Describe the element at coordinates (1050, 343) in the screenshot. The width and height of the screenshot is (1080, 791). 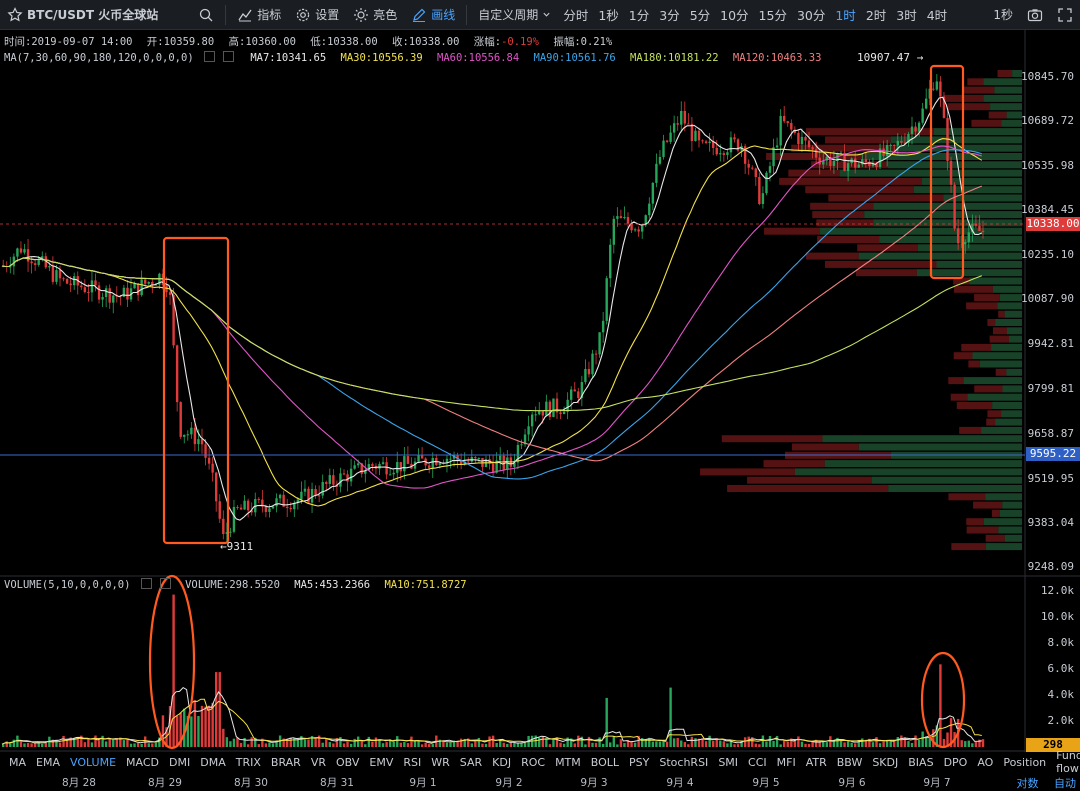
I see `price-tick: 9942.81` at that location.